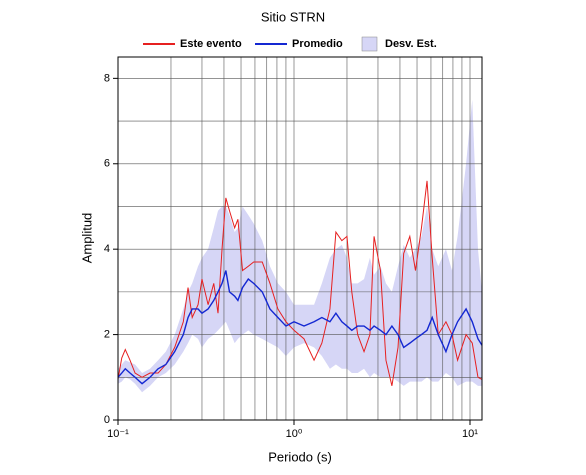  I want to click on chart-title: Sitio STRN, so click(293, 16).